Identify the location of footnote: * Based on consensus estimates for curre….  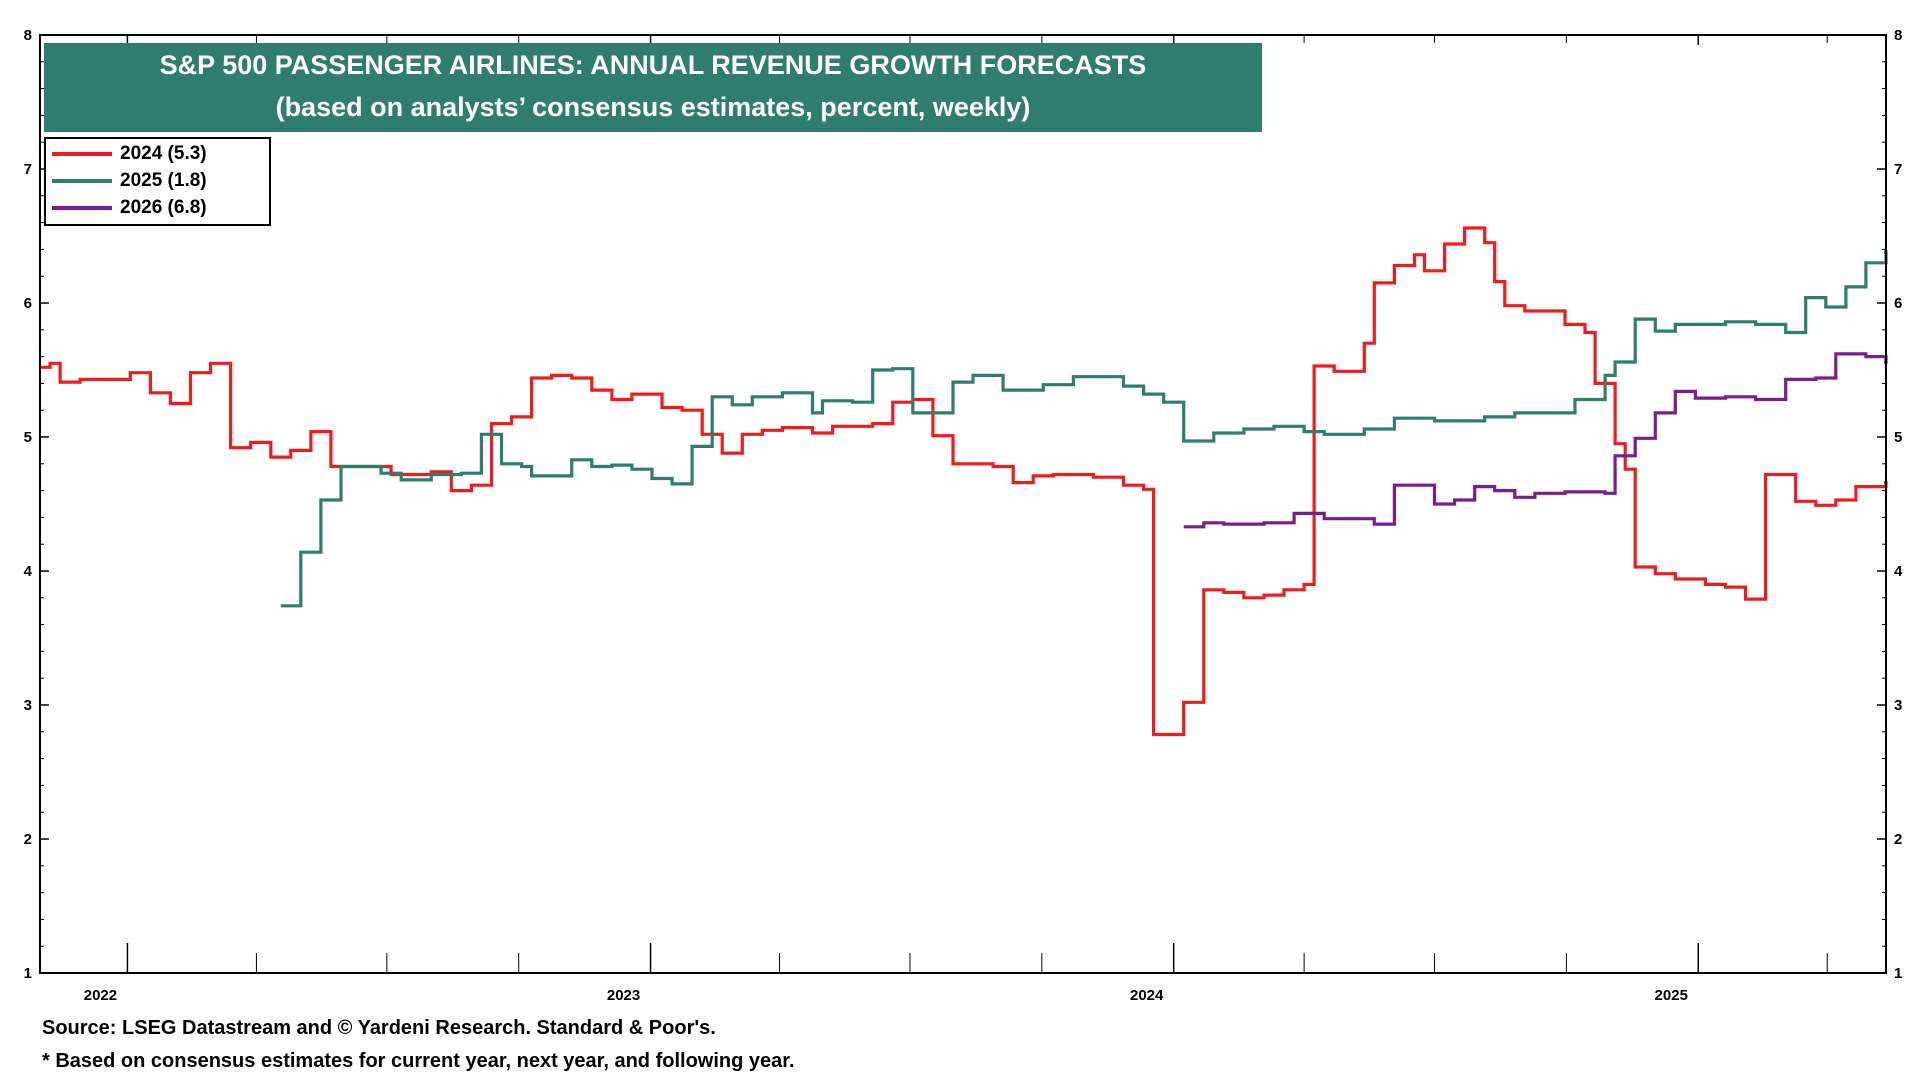
(418, 1061).